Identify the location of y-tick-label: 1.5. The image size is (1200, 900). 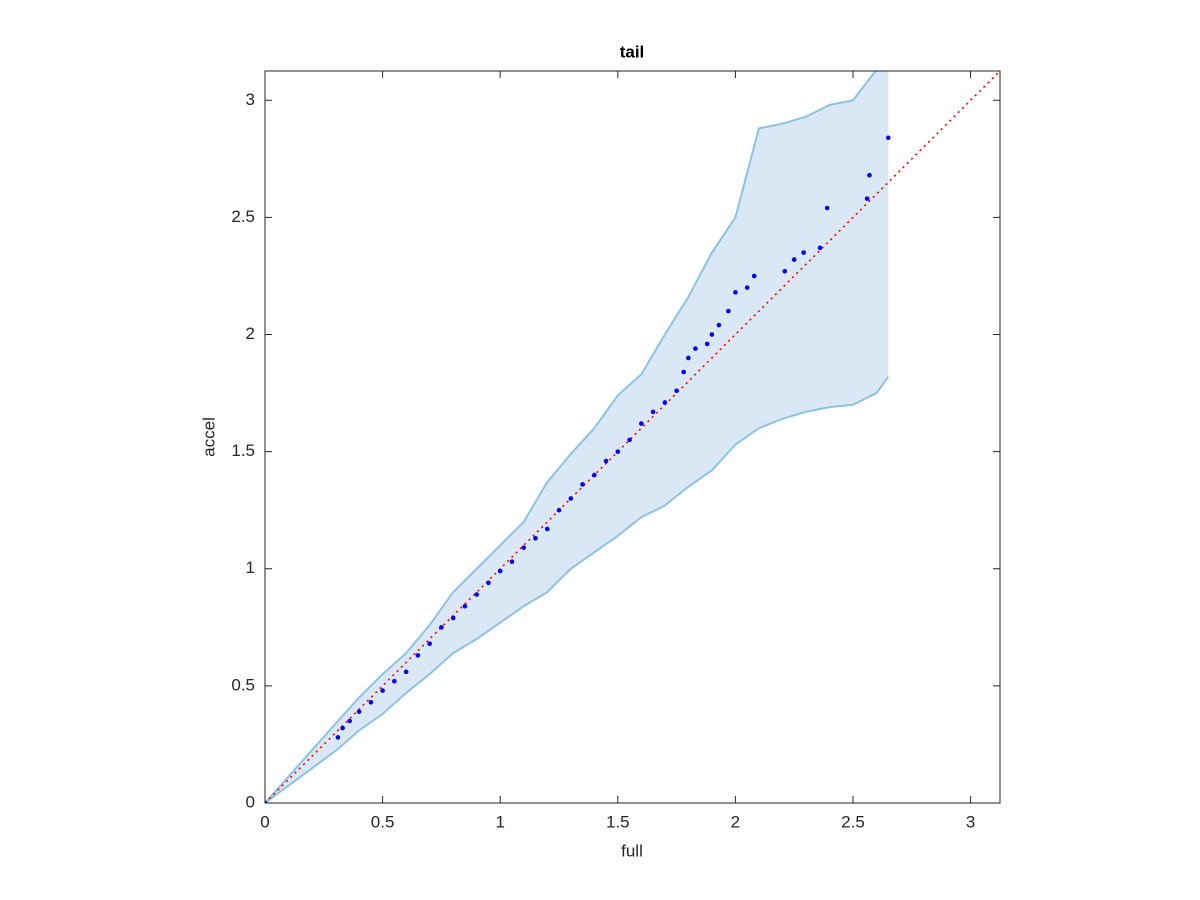
(243, 450).